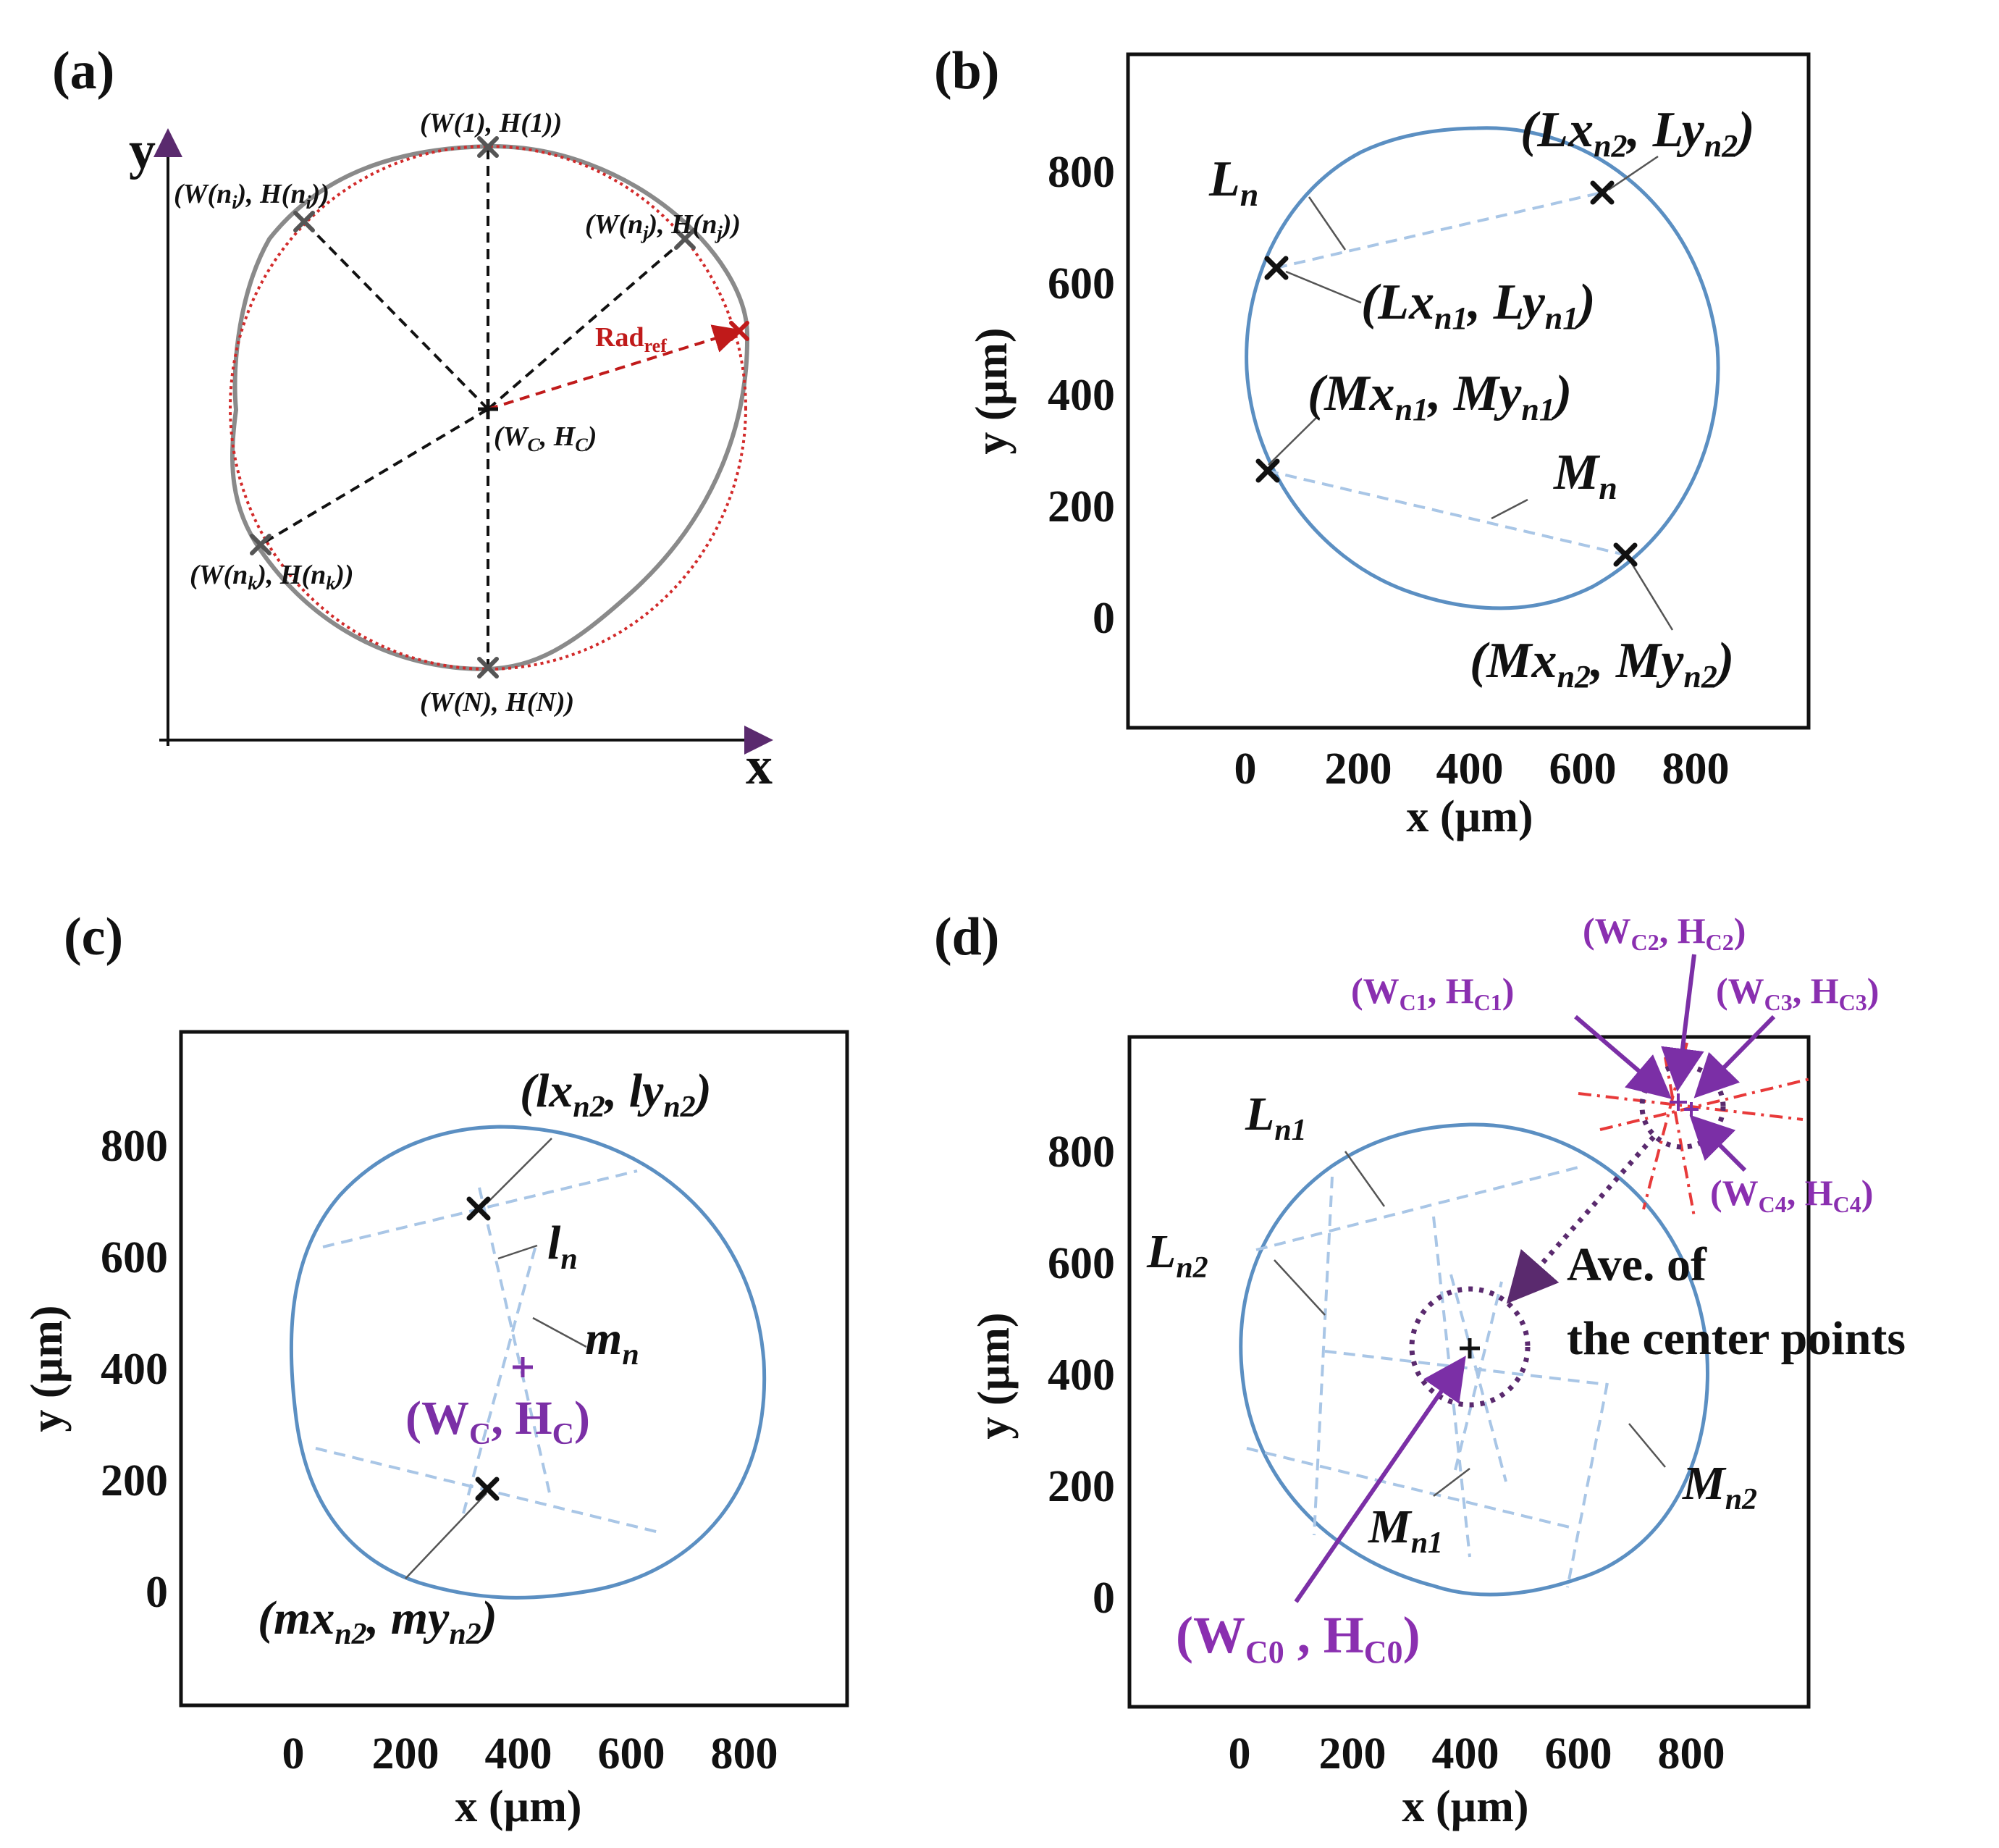 This screenshot has height=1848, width=1999. Describe the element at coordinates (1797, 992) in the screenshot. I see `panel-d-label-c3: (WC3, HC3)` at that location.